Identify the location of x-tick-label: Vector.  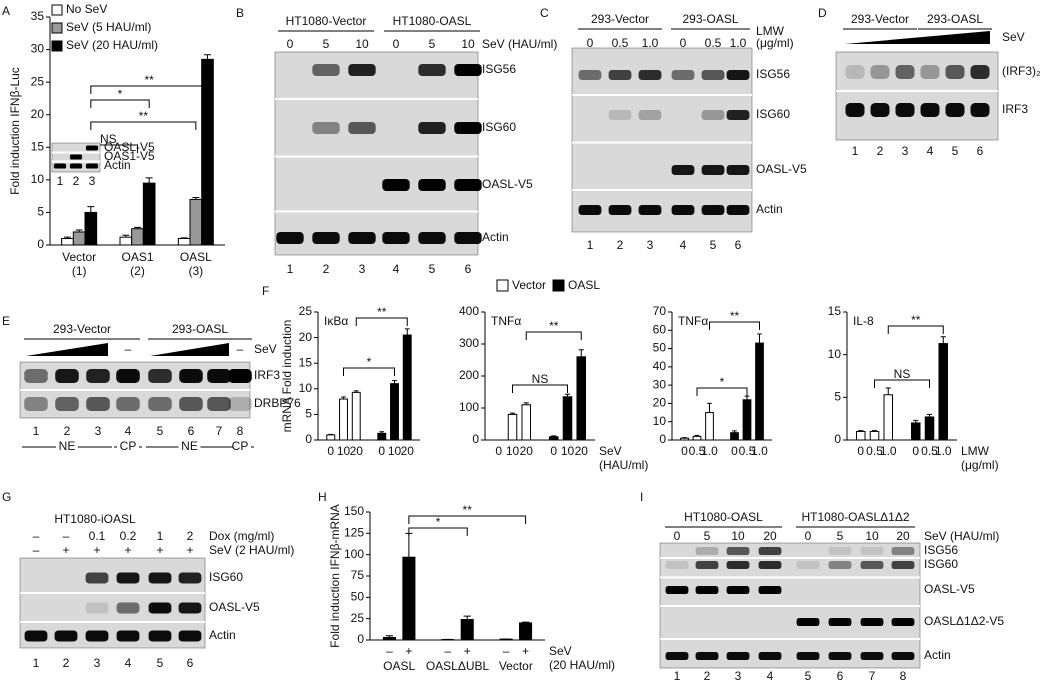
(79, 257).